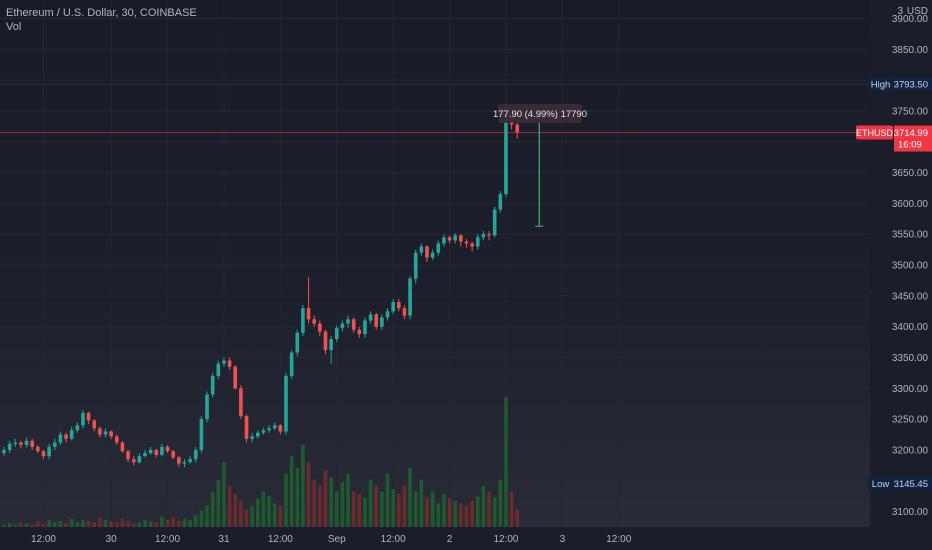 The width and height of the screenshot is (932, 550). I want to click on time-axis-bg, so click(466, 538).